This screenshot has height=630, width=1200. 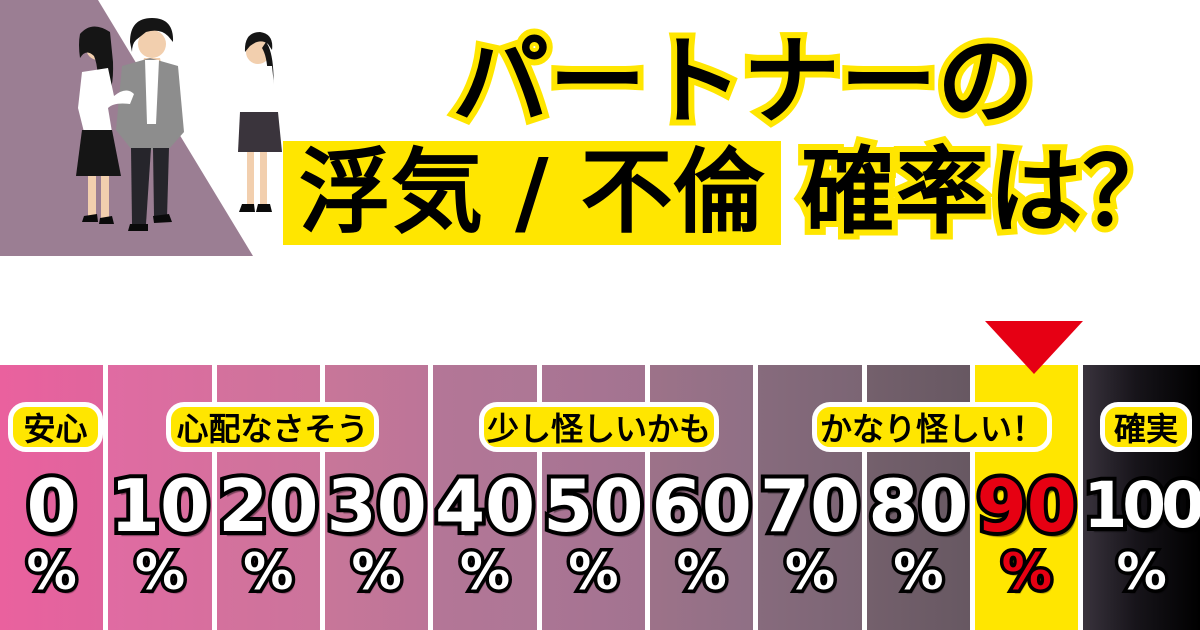 I want to click on zone-pill-certain: 確実, so click(x=1146, y=427).